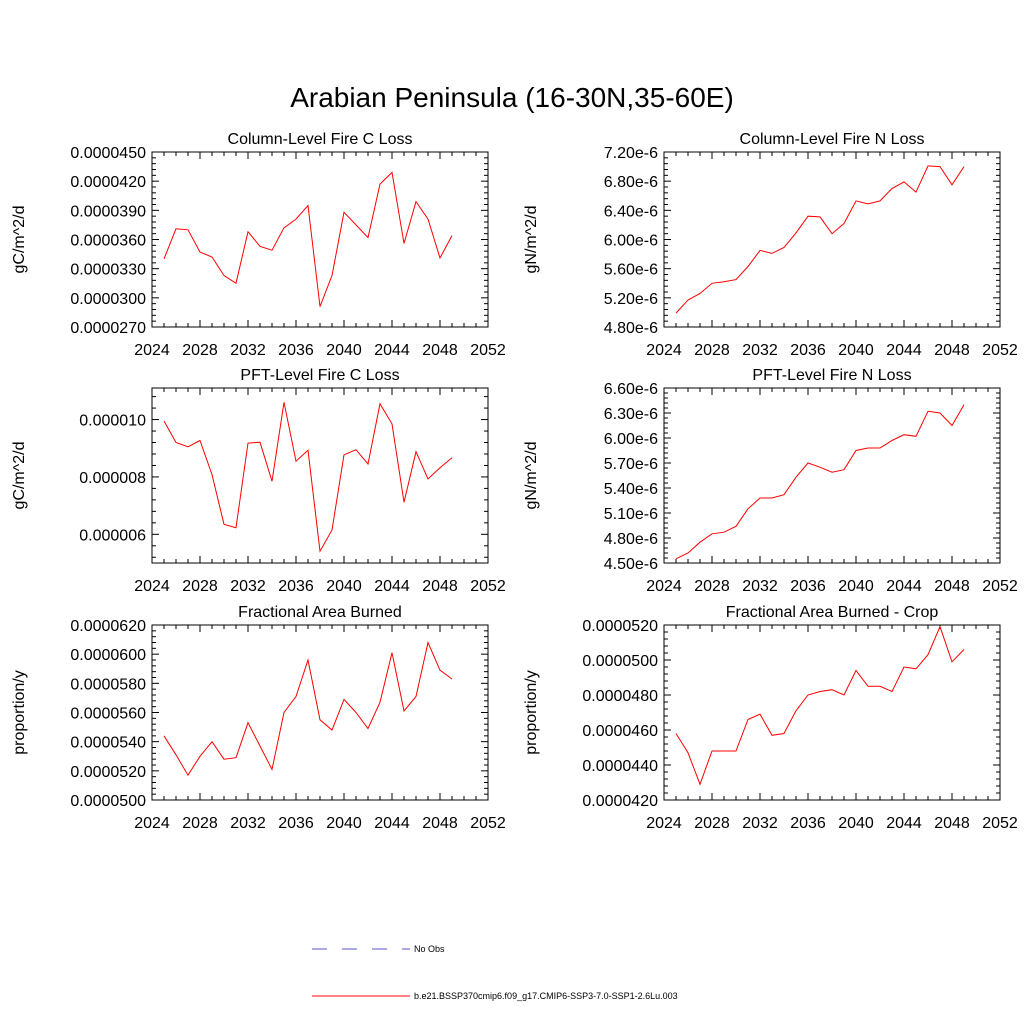 Image resolution: width=1024 pixels, height=1024 pixels. Describe the element at coordinates (112, 535) in the screenshot. I see `y-tick-label: 0.000006` at that location.